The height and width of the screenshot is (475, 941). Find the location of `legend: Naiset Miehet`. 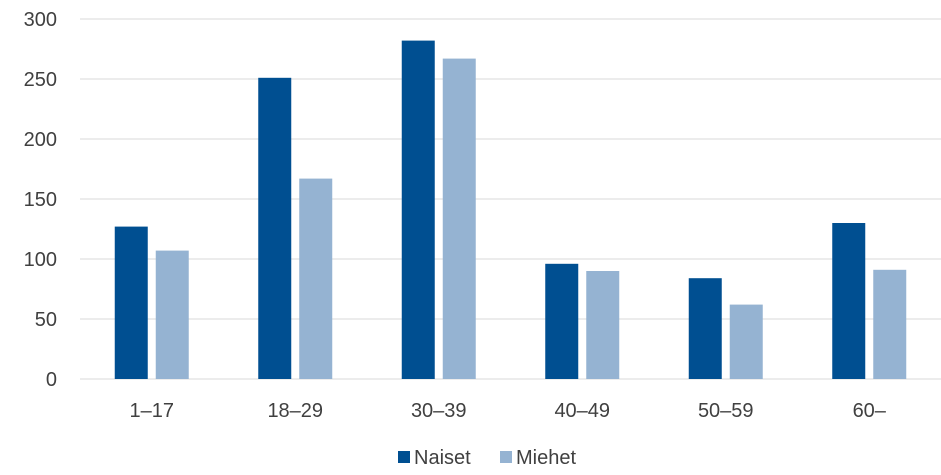

legend: Naiset Miehet is located at coordinates (487, 458).